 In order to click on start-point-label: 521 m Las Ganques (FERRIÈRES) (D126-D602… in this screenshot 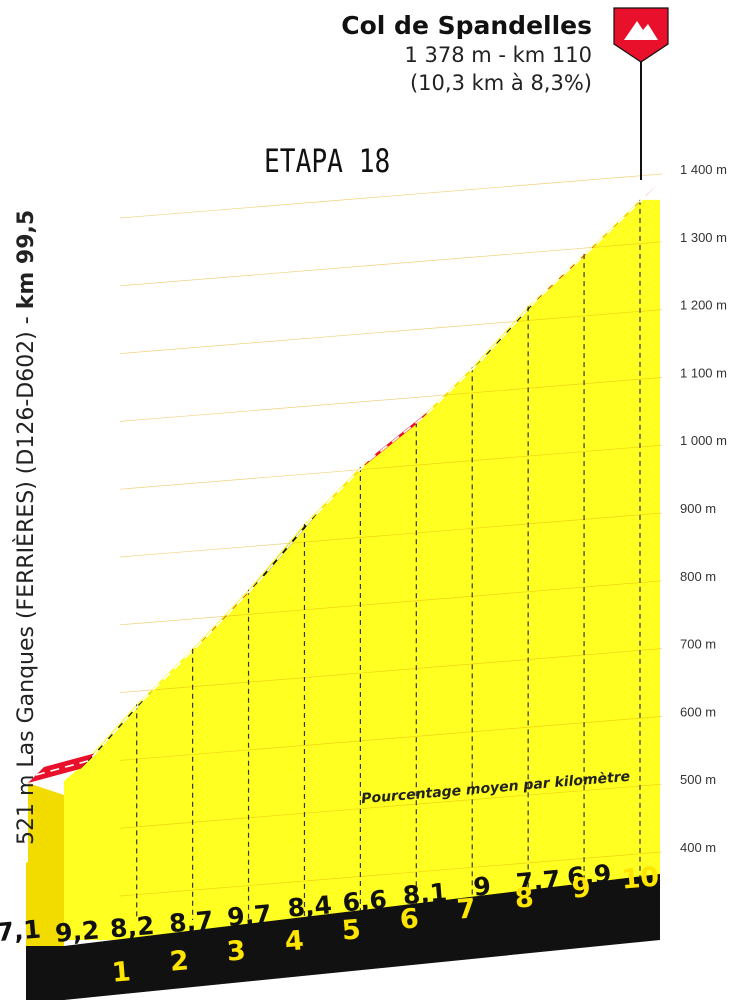, I will do `click(26, 527)`.